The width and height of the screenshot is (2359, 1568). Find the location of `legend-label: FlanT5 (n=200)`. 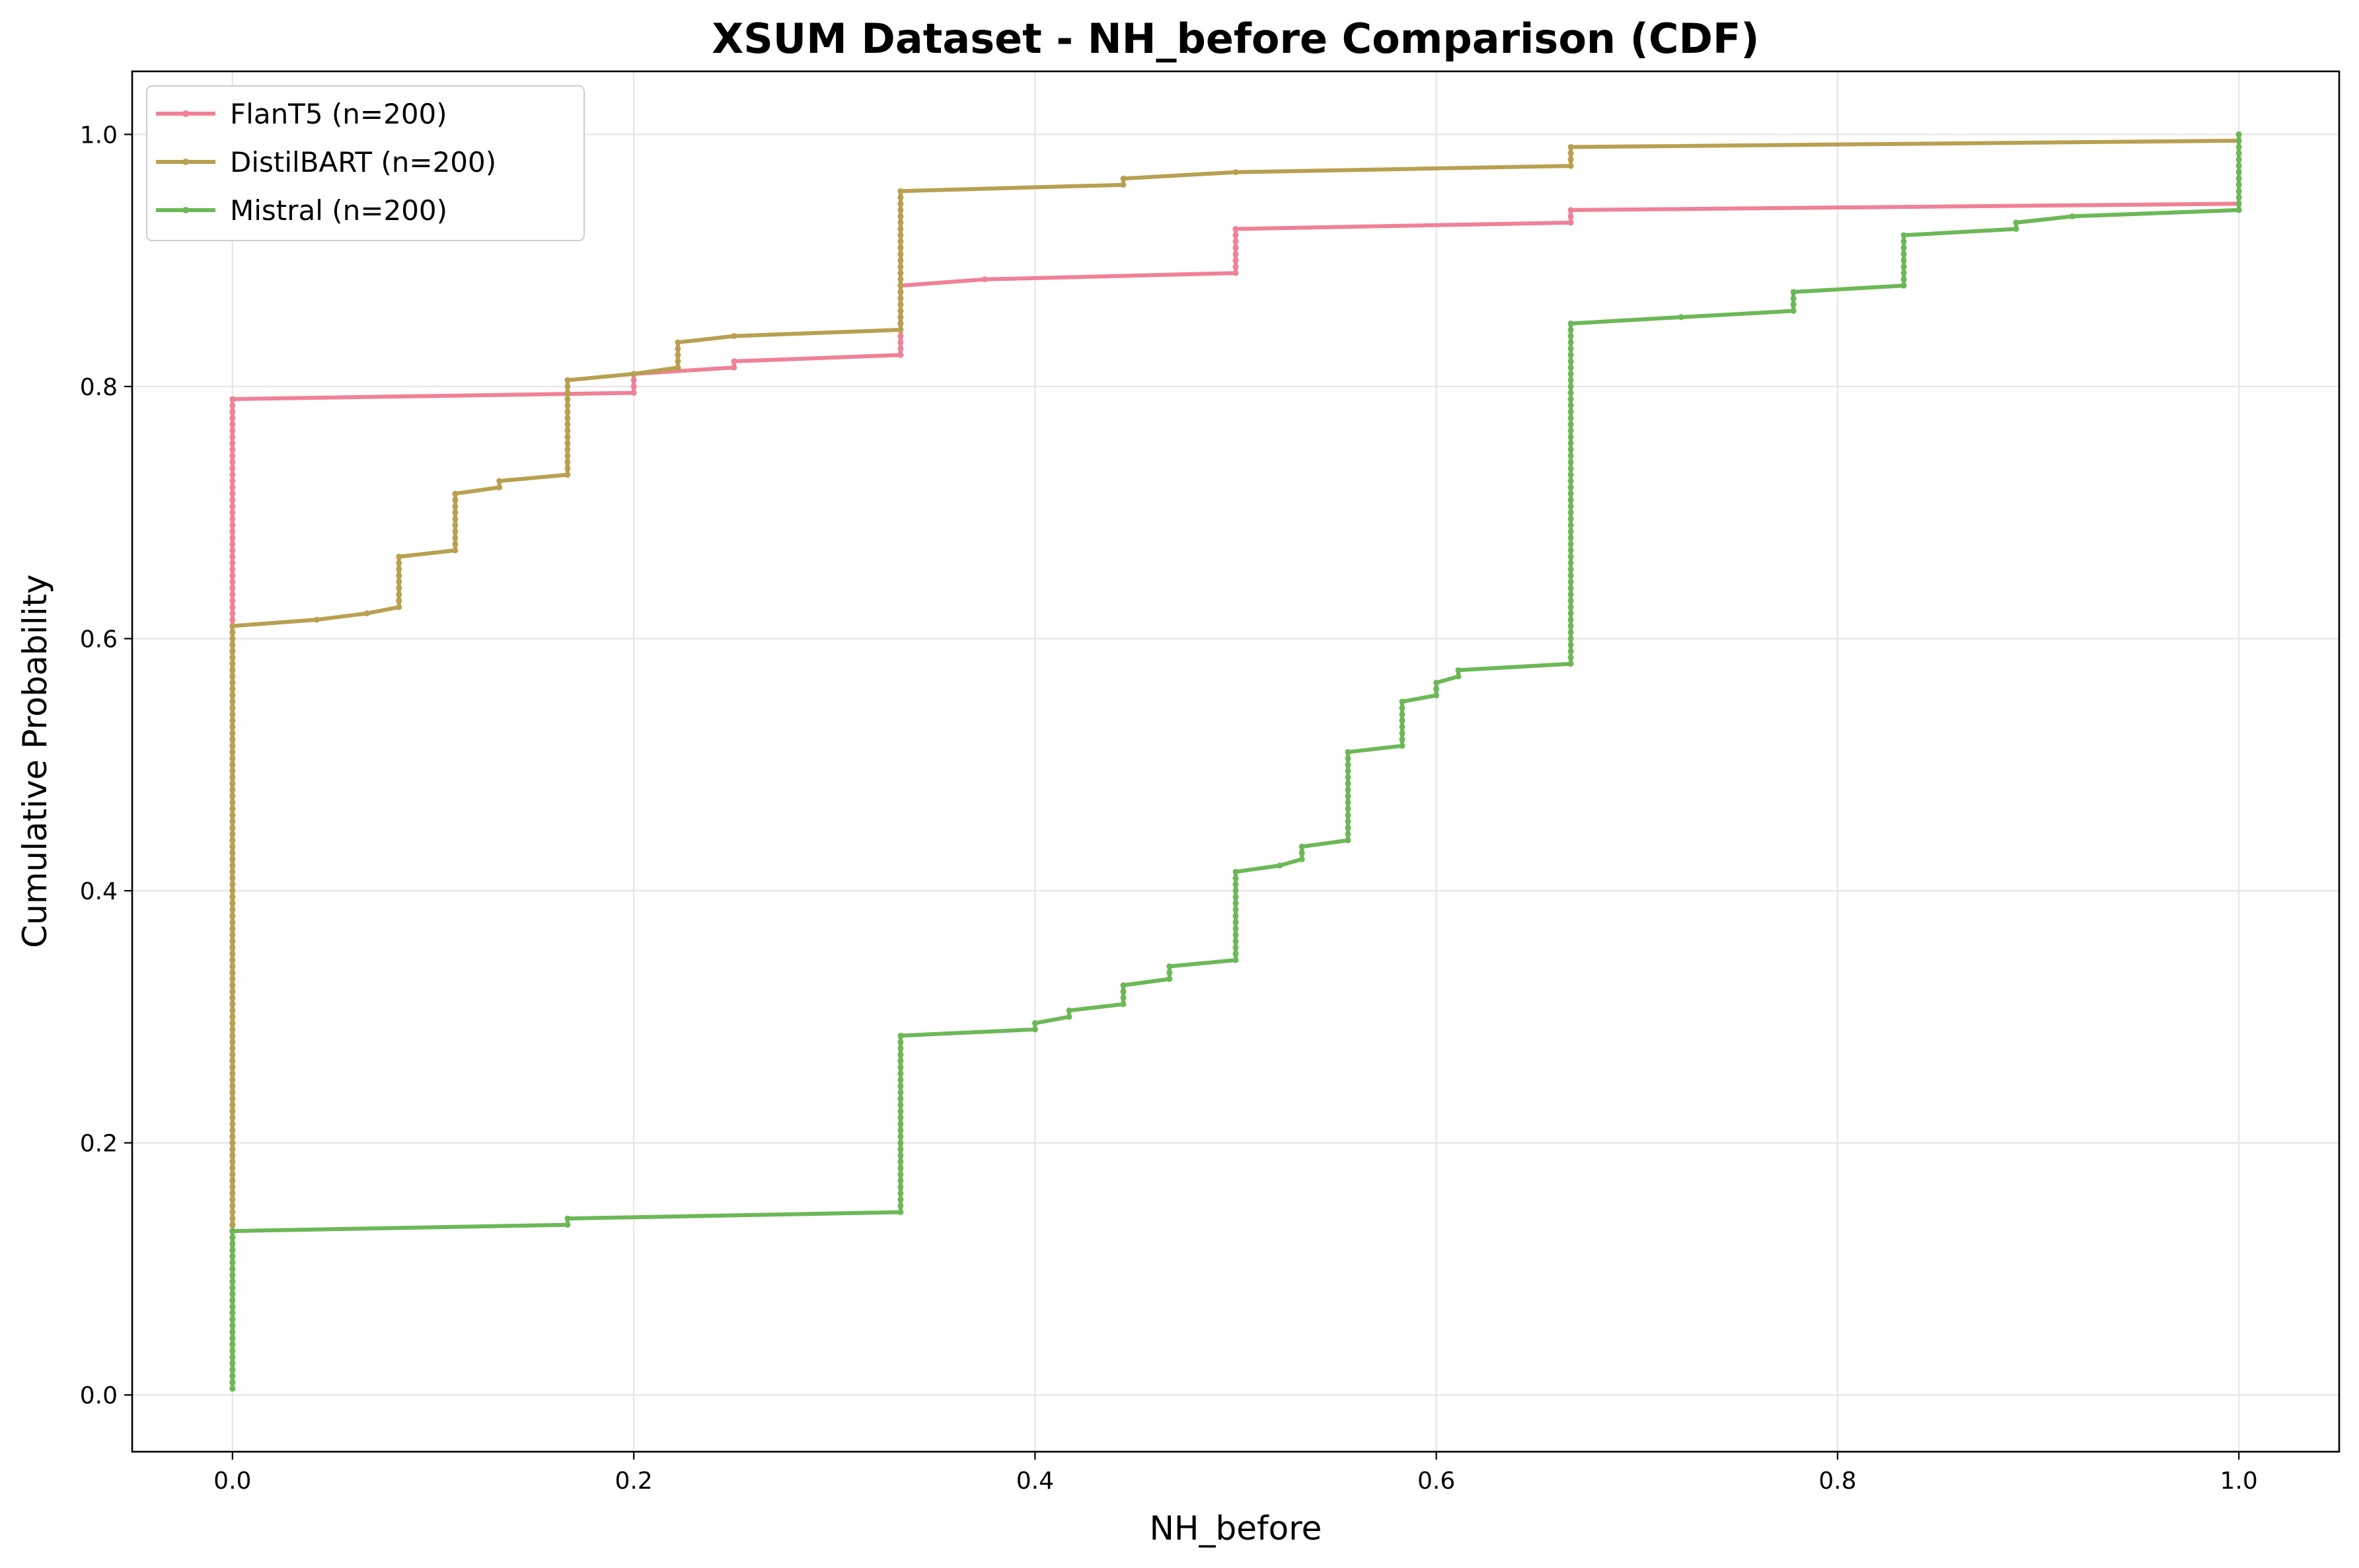

legend-label: FlanT5 (n=200) is located at coordinates (338, 114).